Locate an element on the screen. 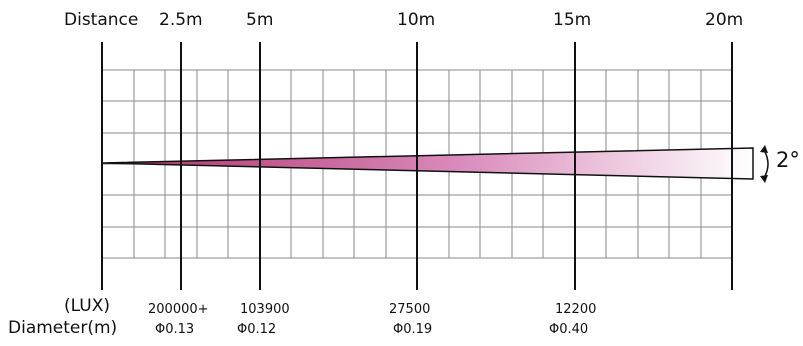 Image resolution: width=803 pixels, height=346 pixels. lux-value-2-5m: 200000+ is located at coordinates (178, 309).